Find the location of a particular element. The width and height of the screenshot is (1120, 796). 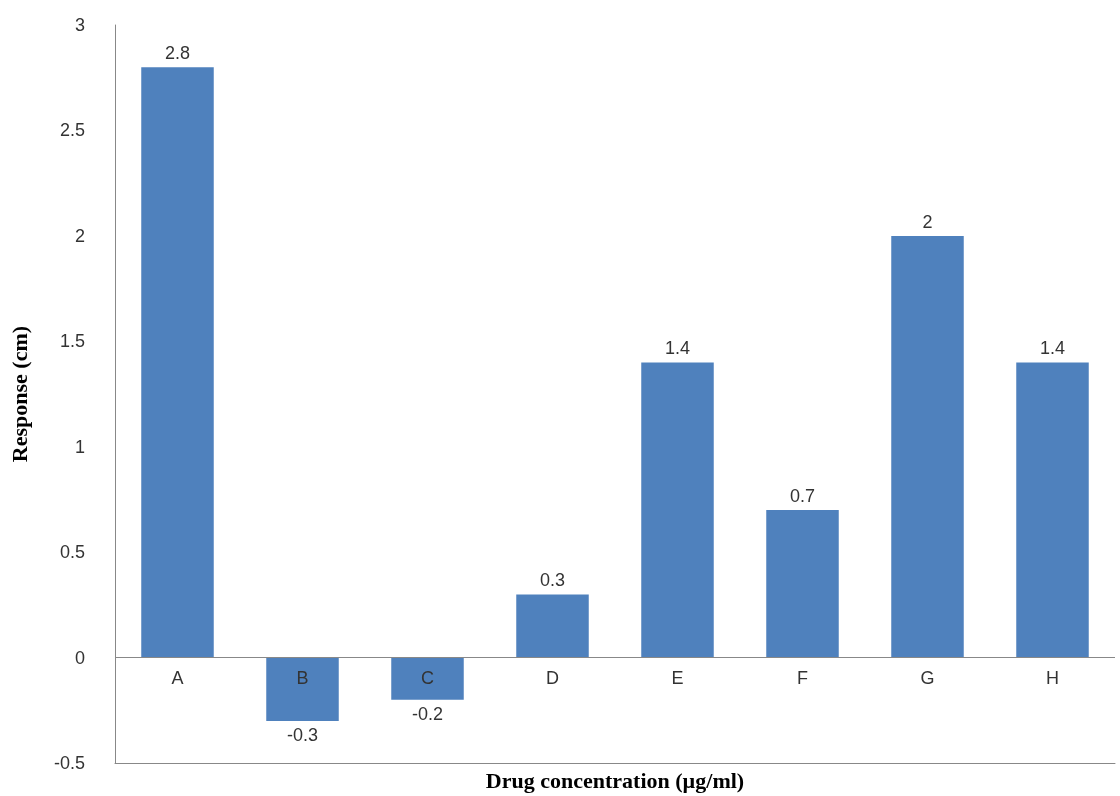

x-tick-label: H is located at coordinates (1052, 678).